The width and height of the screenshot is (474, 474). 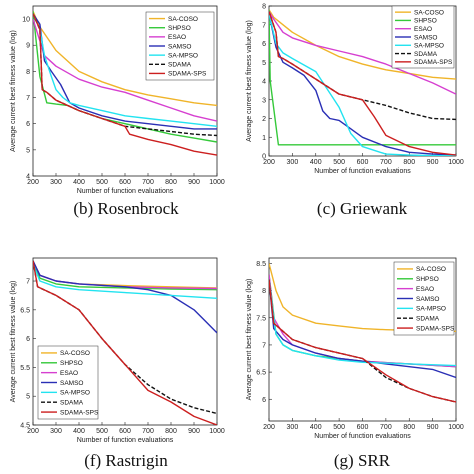 I want to click on y-tick-label: 4.5, so click(x=25, y=426).